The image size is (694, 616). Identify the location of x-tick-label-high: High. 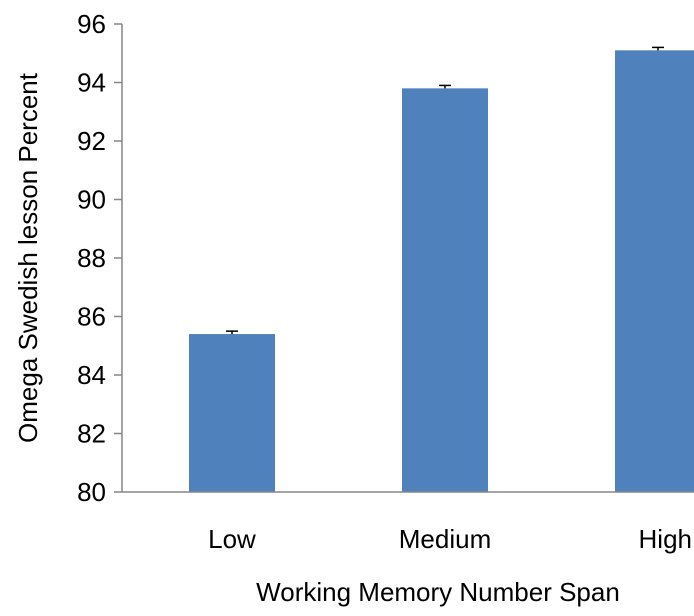
(665, 539).